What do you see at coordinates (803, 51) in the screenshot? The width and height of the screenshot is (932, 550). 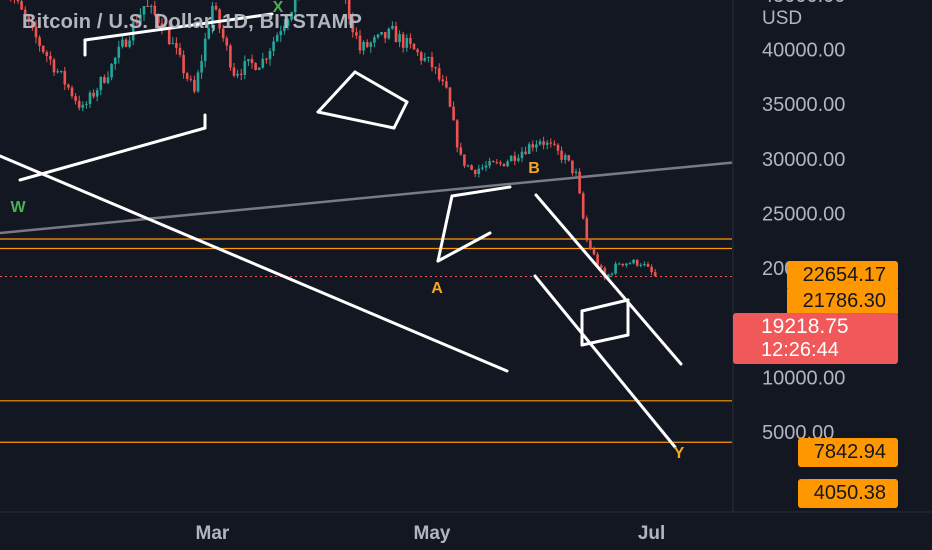 I see `y-tick-label: 40000.00` at bounding box center [803, 51].